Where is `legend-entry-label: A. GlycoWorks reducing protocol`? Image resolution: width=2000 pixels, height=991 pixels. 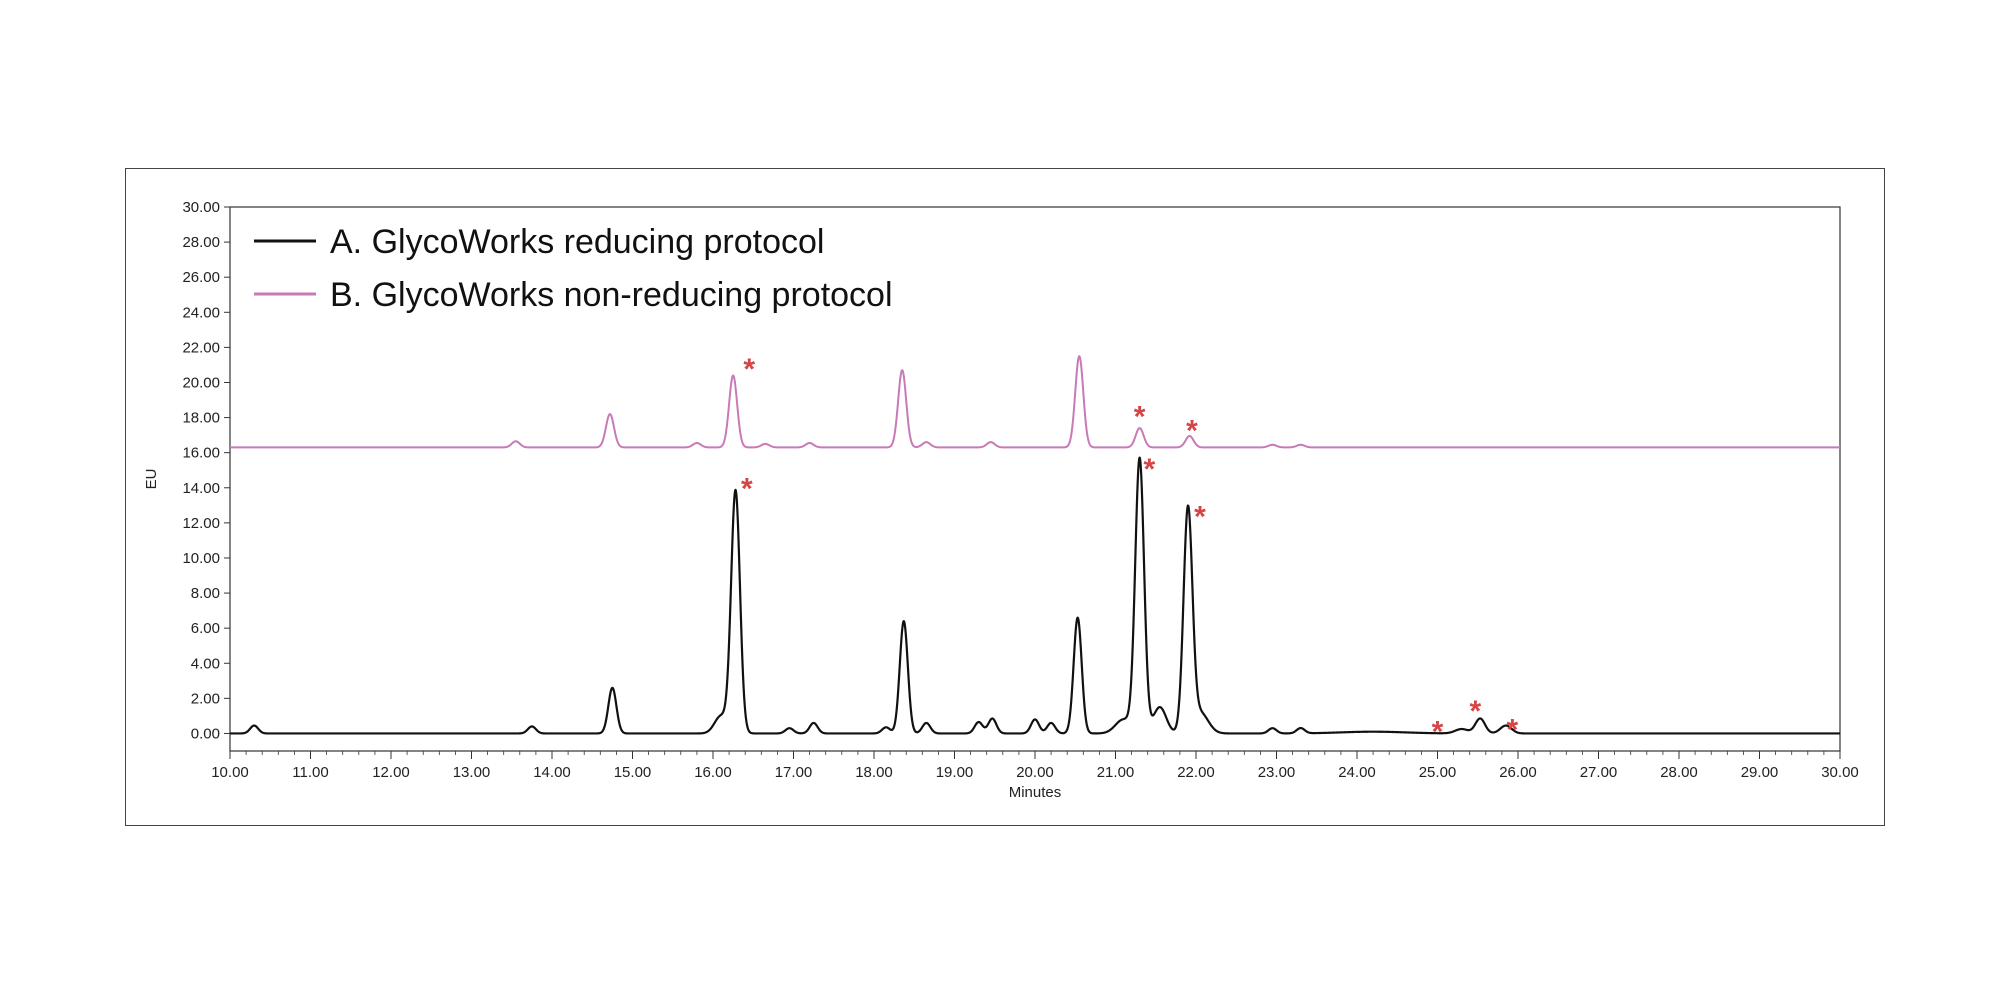
legend-entry-label: A. GlycoWorks reducing protocol is located at coordinates (577, 242).